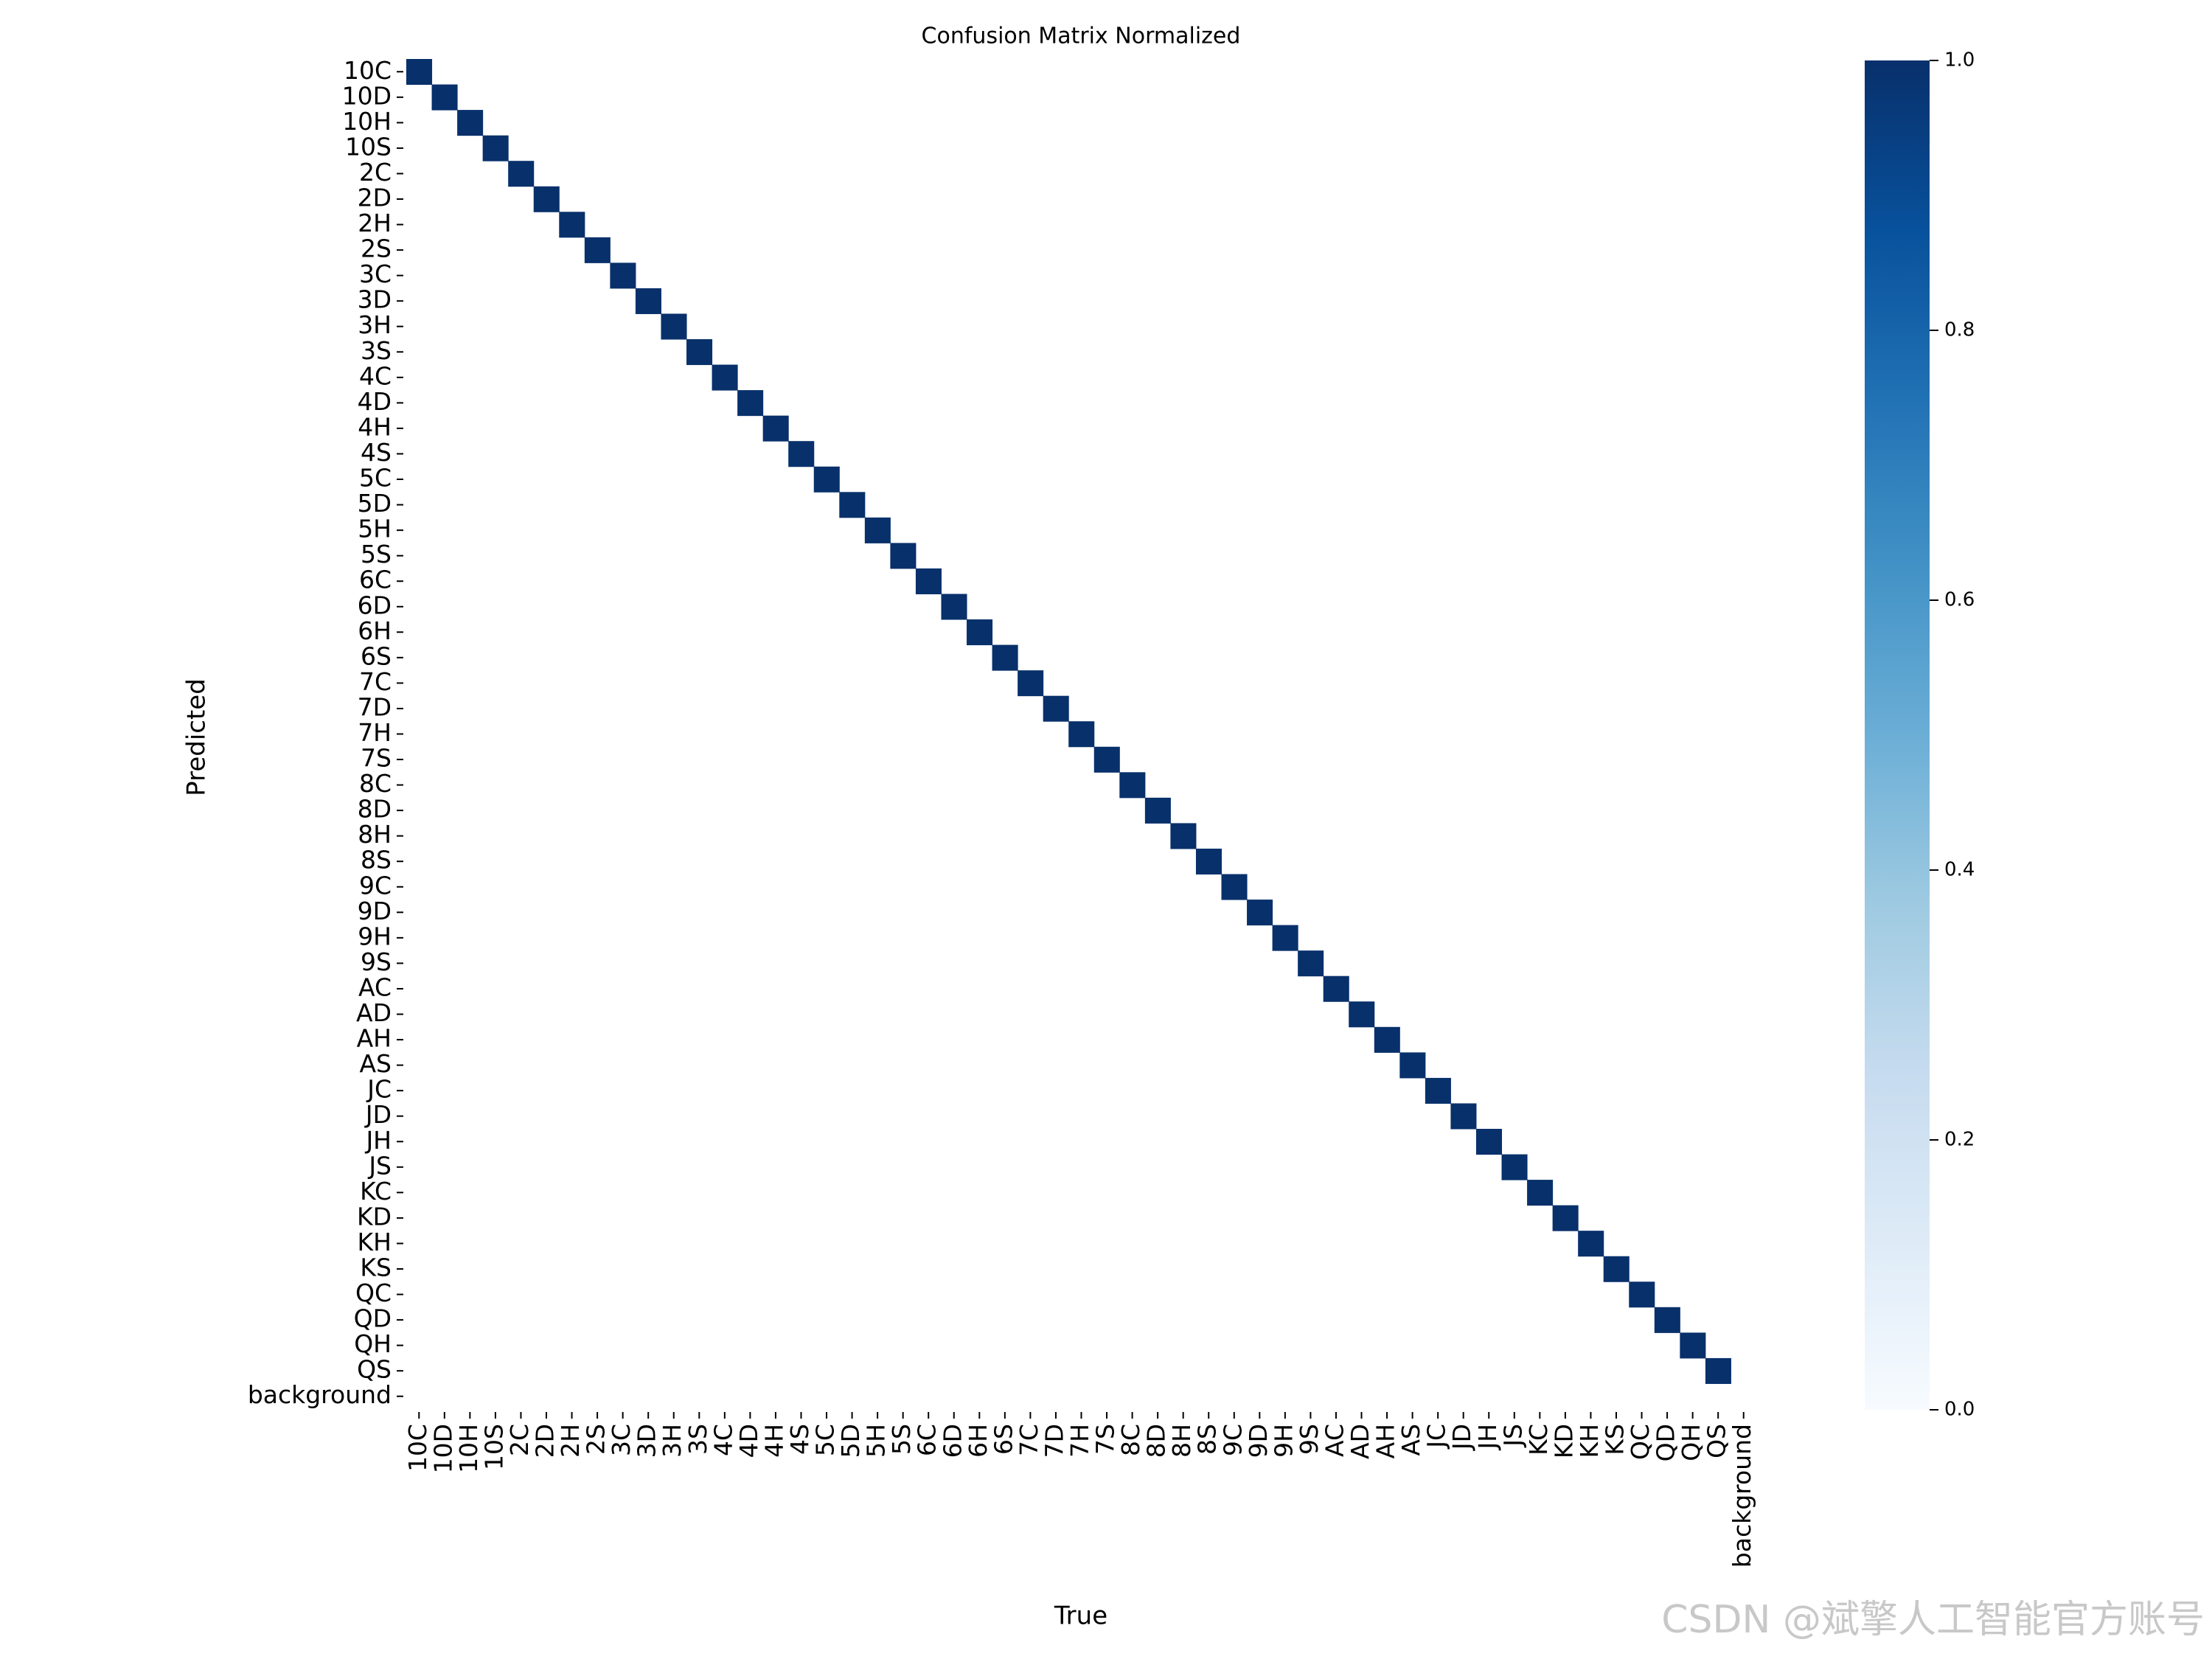  What do you see at coordinates (1232, 1440) in the screenshot?
I see `x-tick-label: 9C` at bounding box center [1232, 1440].